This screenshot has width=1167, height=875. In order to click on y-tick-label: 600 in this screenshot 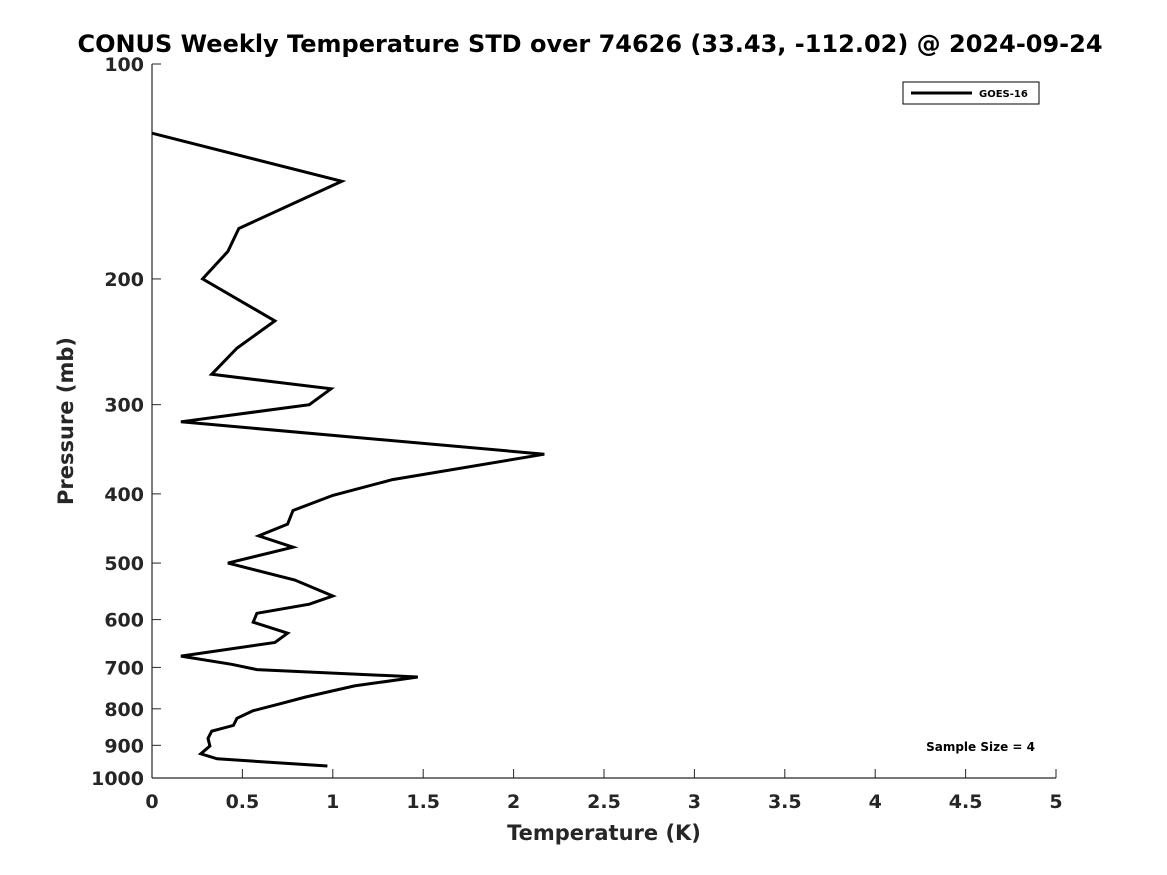, I will do `click(124, 621)`.